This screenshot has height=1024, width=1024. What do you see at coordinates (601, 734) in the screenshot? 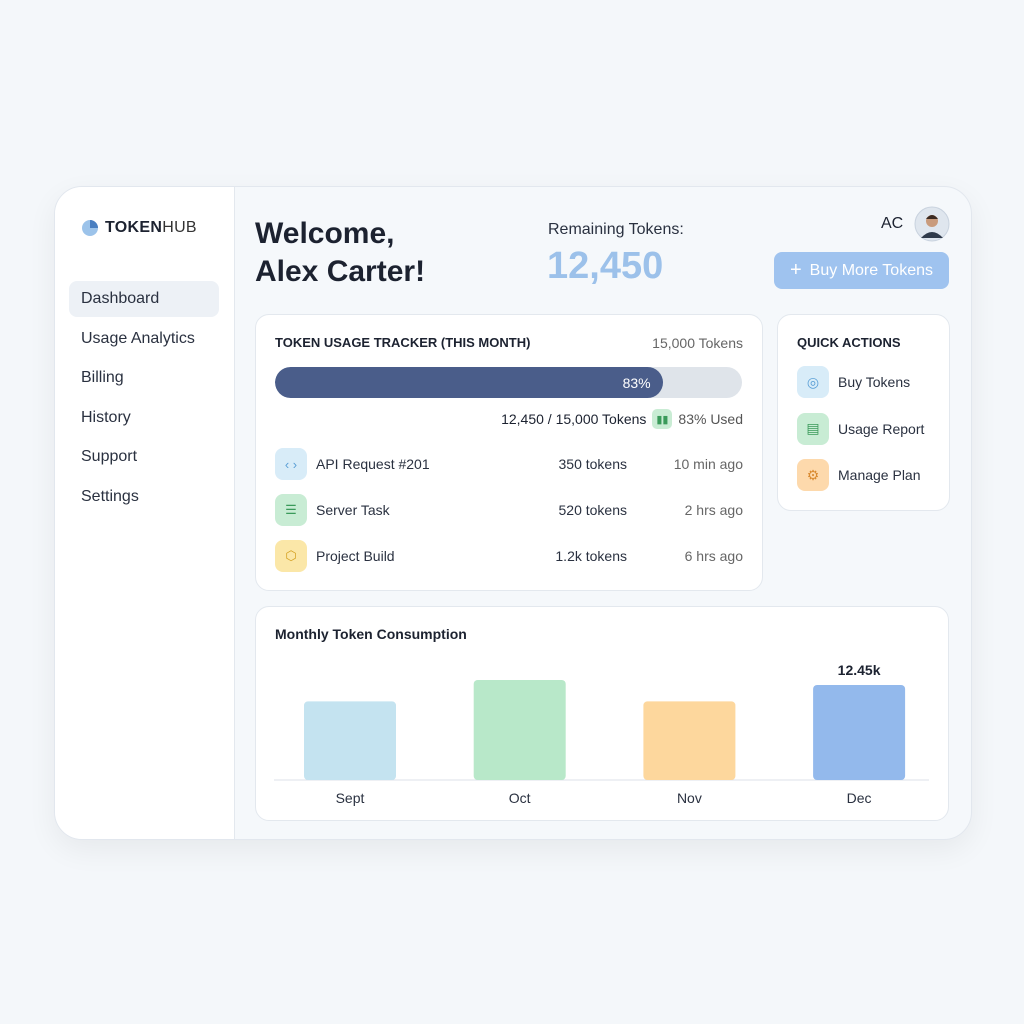
I see `bar-chart: Sept Oct Nov Dec 12.45k` at bounding box center [601, 734].